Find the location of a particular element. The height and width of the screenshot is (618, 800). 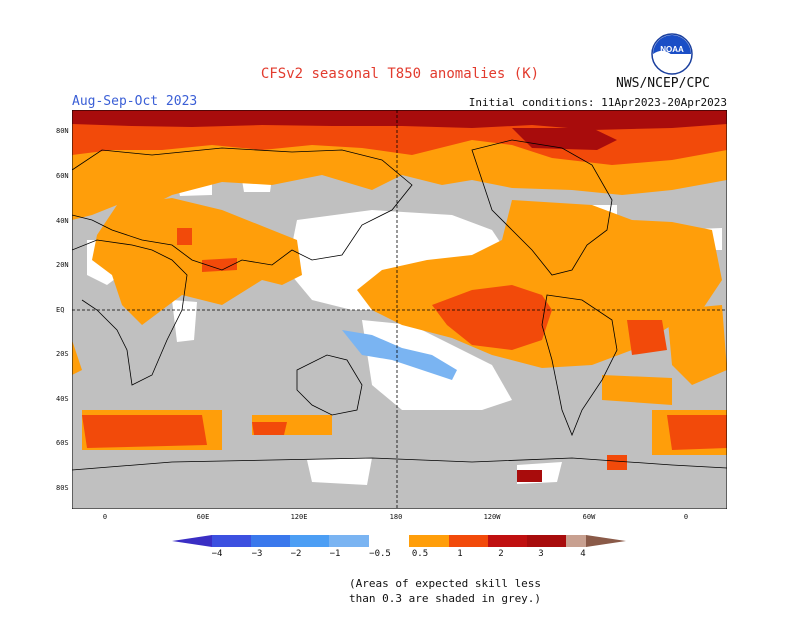

svg-text: NOAA is located at coordinates (672, 49).